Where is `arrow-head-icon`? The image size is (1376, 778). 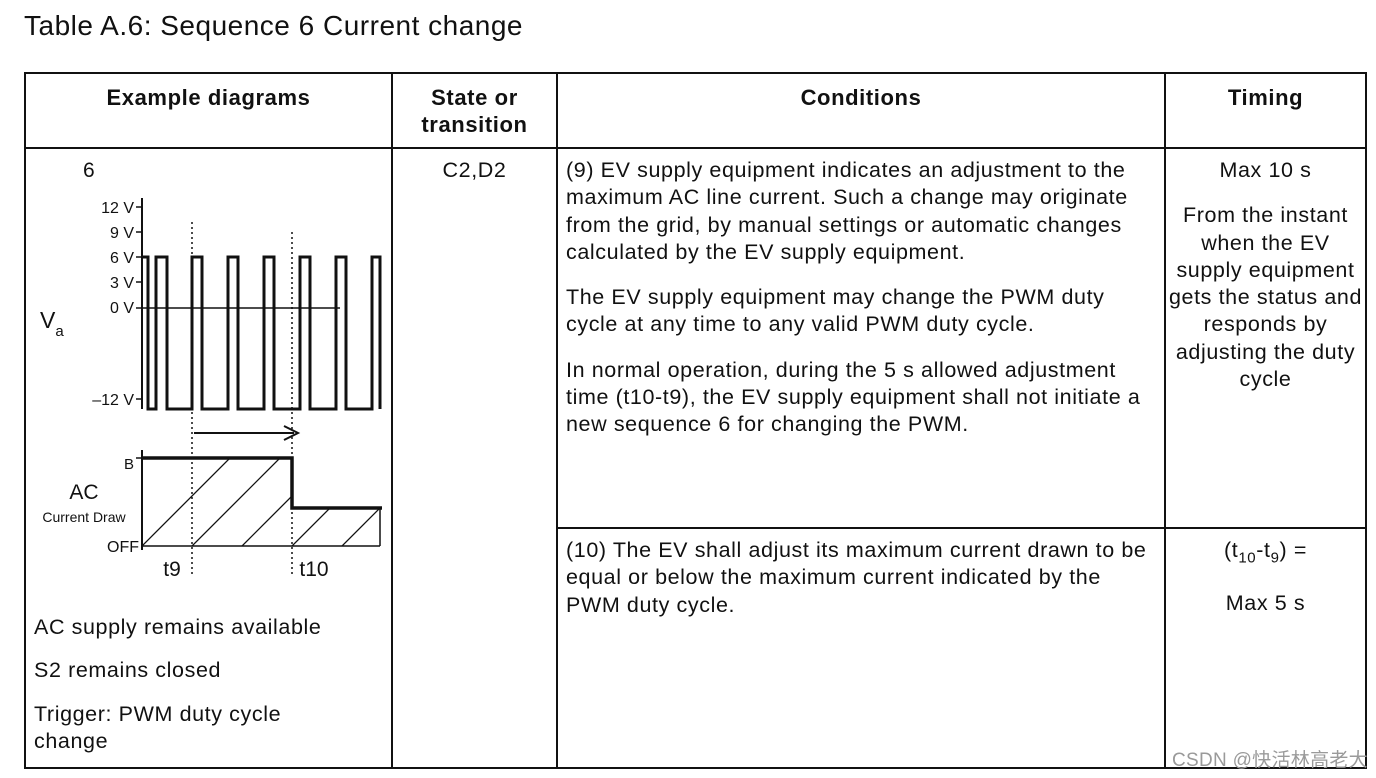 arrow-head-icon is located at coordinates (292, 433).